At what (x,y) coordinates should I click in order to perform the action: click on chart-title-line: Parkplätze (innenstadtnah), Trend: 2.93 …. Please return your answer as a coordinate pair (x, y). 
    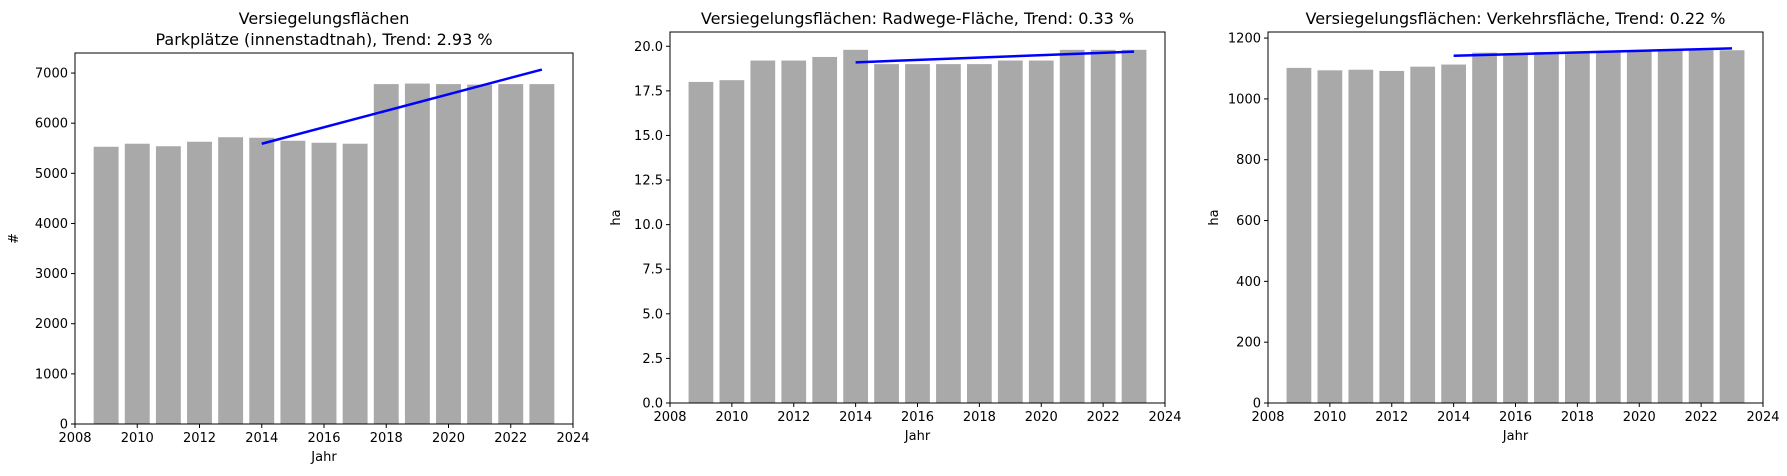
    Looking at the image, I should click on (323, 39).